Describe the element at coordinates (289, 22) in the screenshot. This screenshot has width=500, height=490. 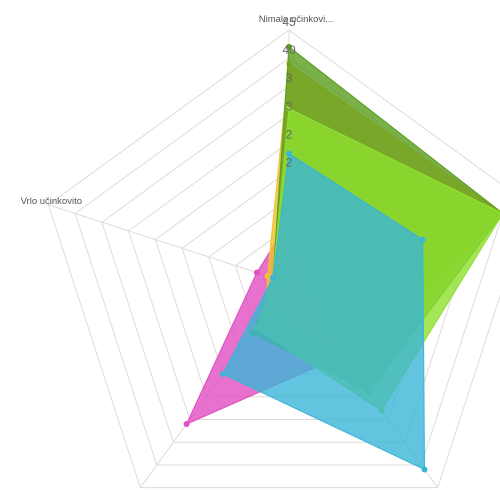
I see `tick-label-45: 45` at that location.